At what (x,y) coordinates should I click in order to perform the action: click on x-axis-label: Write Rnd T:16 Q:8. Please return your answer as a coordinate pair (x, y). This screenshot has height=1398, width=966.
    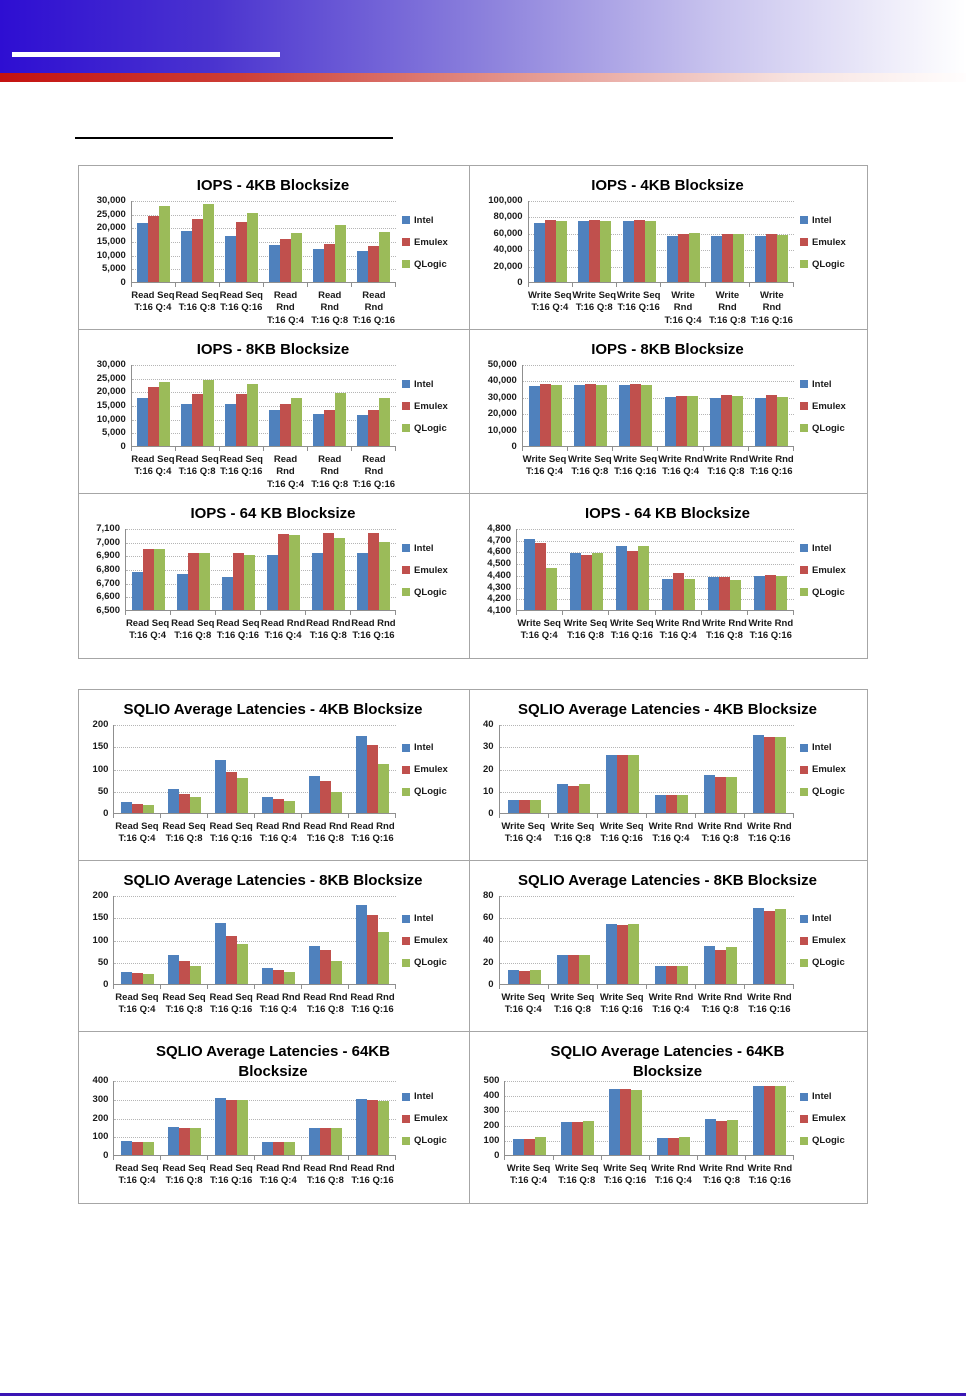
    Looking at the image, I should click on (727, 308).